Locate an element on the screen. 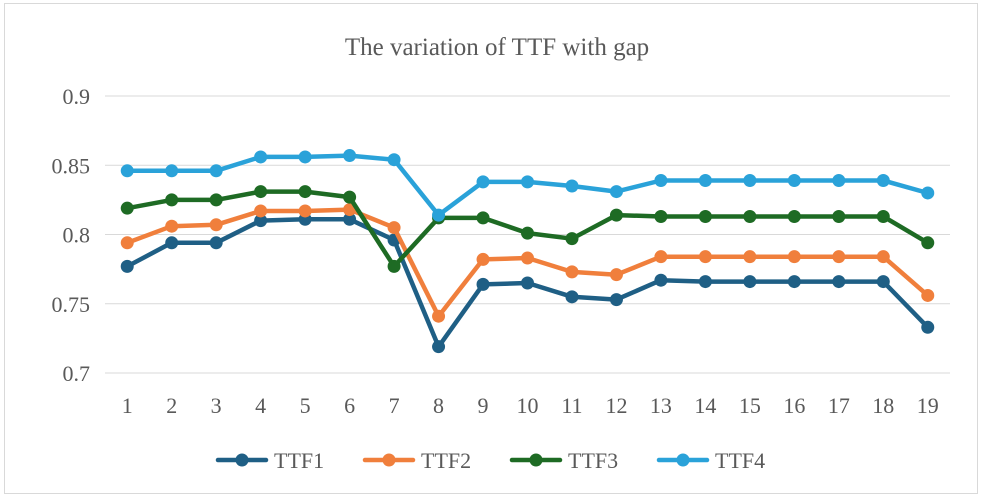 The width and height of the screenshot is (984, 500). series-ttf3 is located at coordinates (527, 229).